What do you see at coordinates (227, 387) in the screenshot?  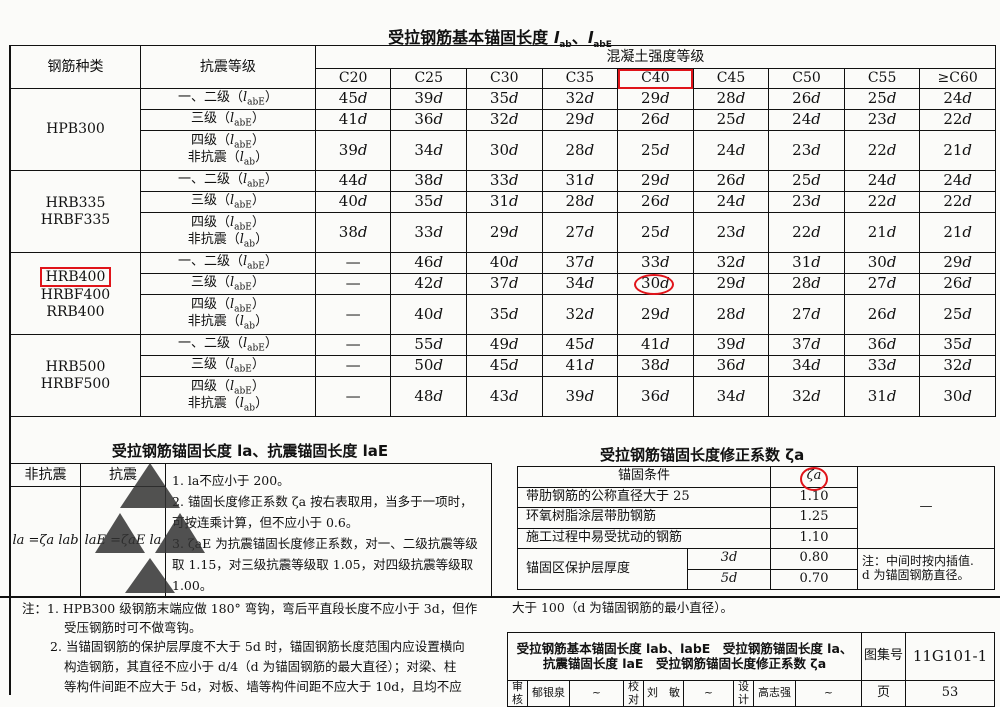 I see `grade-label: 四级（labE）` at bounding box center [227, 387].